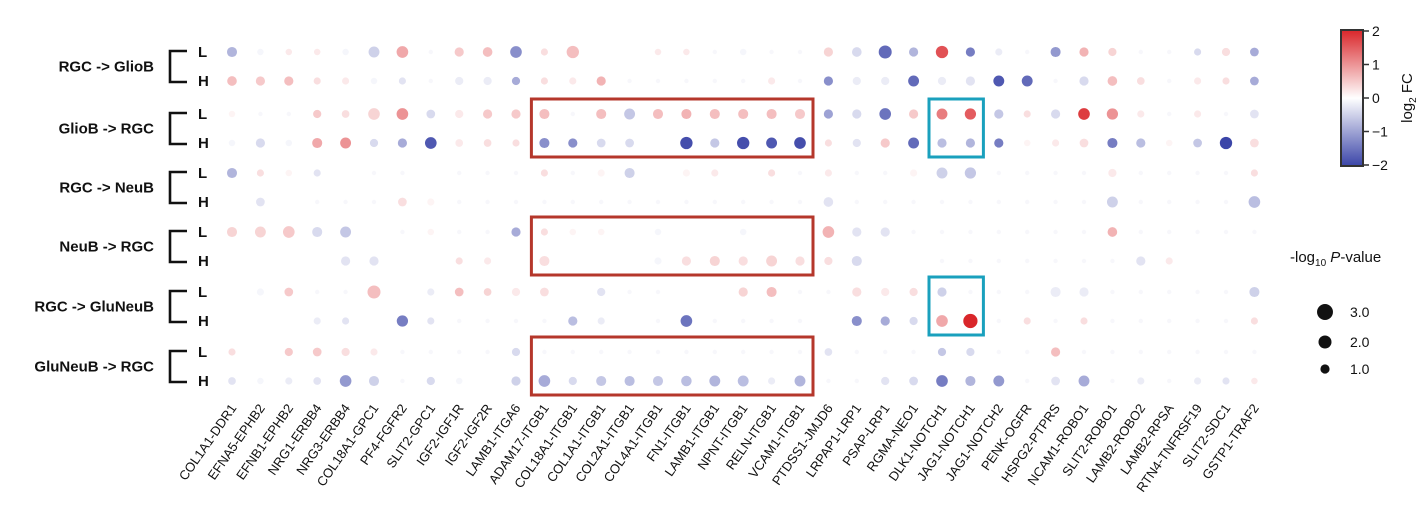 Image resolution: width=1417 pixels, height=518 pixels. What do you see at coordinates (1360, 312) in the screenshot?
I see `size-legend-label: 3.0` at bounding box center [1360, 312].